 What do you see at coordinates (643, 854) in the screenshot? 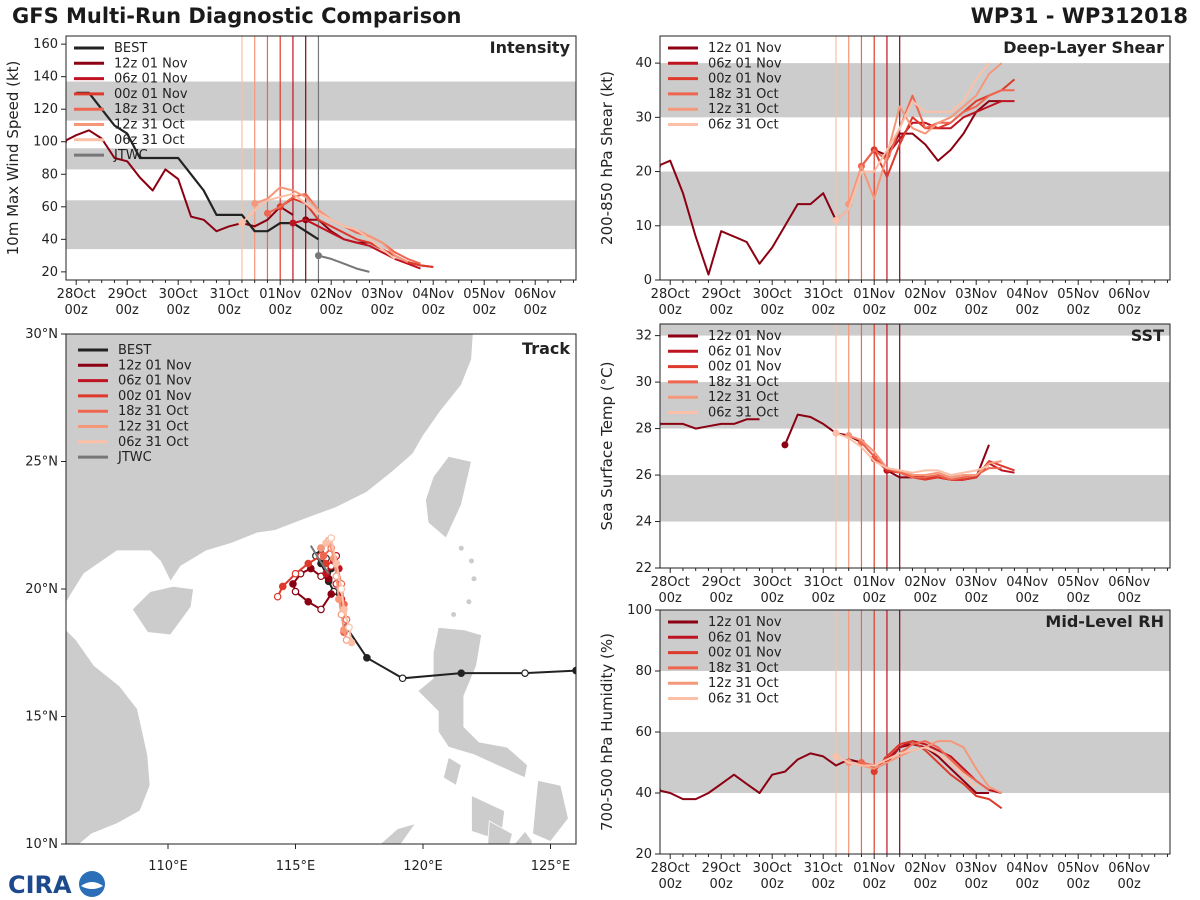
I see `y-tick-label: 20` at bounding box center [643, 854].